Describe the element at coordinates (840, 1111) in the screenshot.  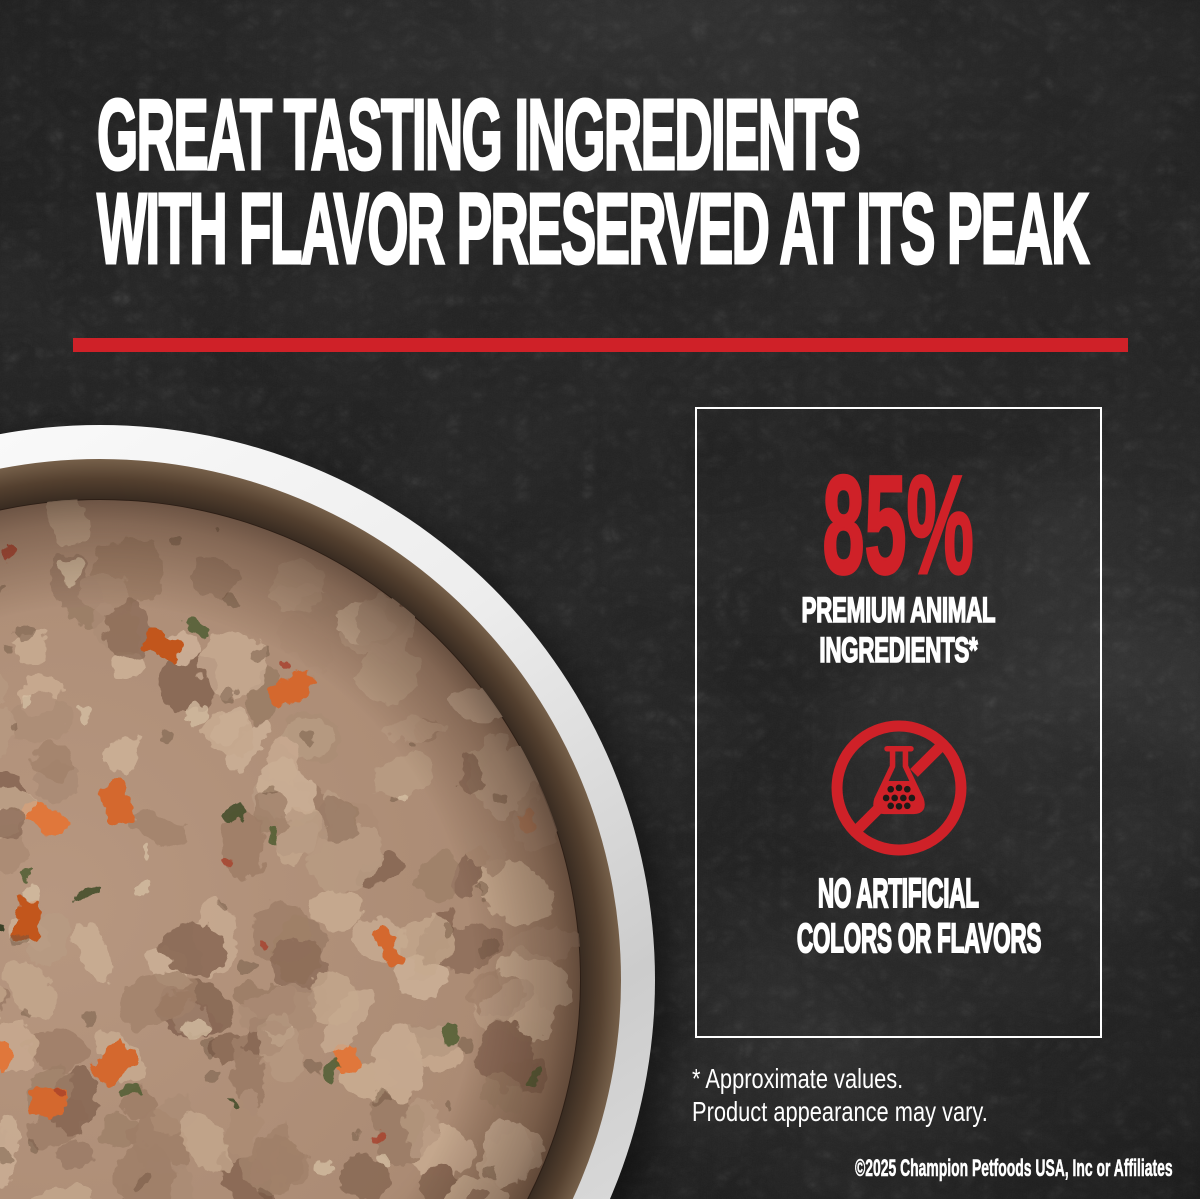
I see `footnote-line-2: Product appearance may vary.` at that location.